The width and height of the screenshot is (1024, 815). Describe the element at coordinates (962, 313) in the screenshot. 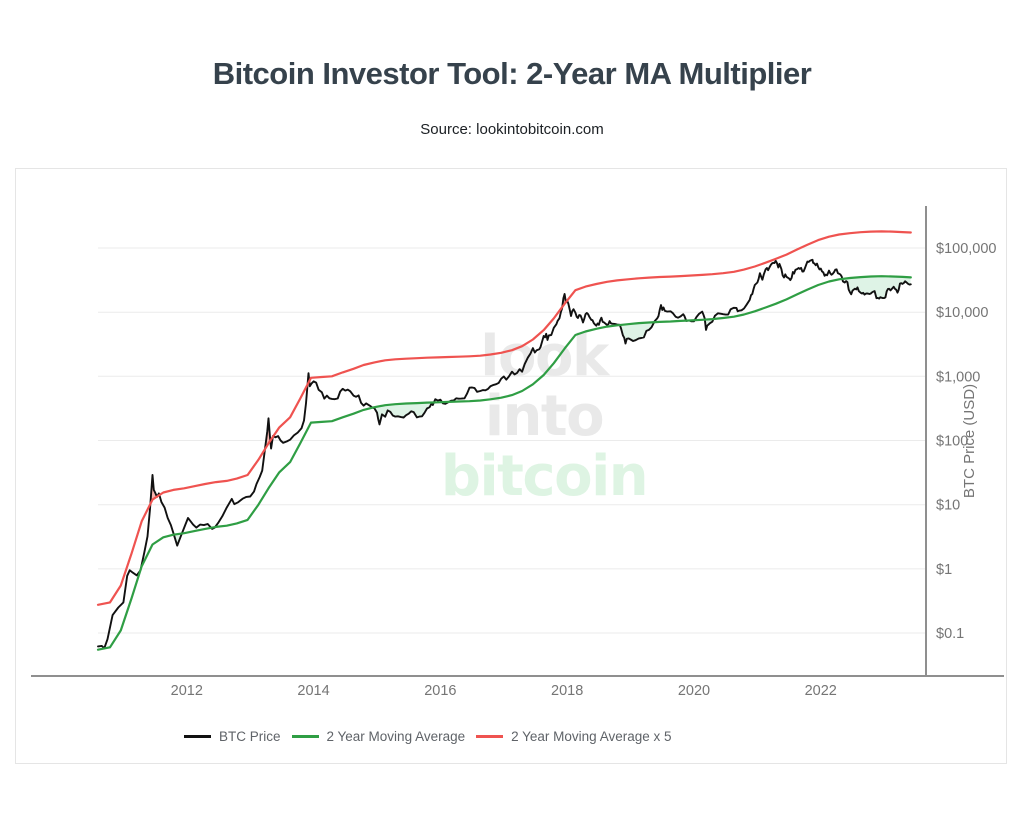

I see `y-tick-label: $10,000` at that location.